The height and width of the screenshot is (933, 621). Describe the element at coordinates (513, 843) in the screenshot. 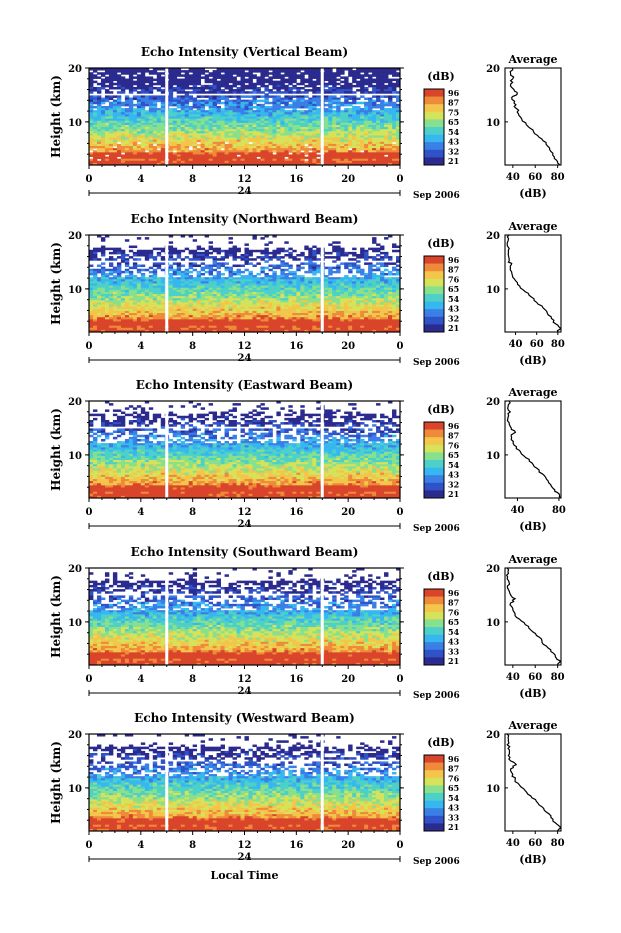

I see `average-x-tick-label: 40` at that location.